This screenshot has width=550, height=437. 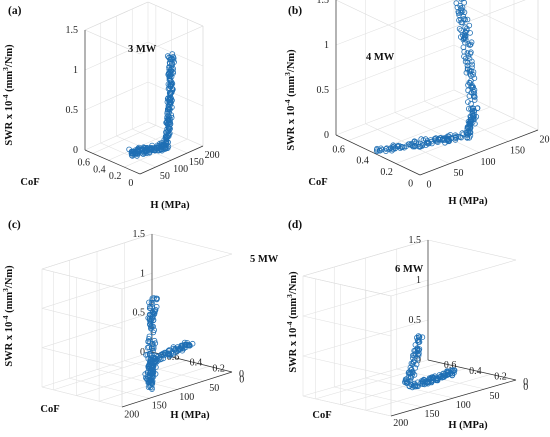 I want to click on y-axis-line, so click(x=472, y=370).